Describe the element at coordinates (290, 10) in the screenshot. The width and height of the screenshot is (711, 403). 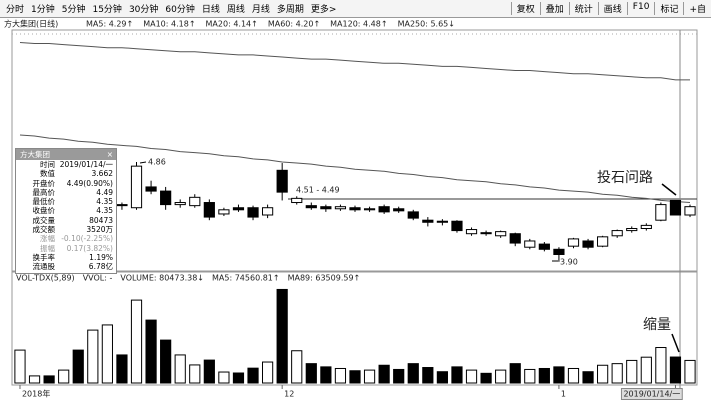
I see `period-tab: 多周期` at that location.